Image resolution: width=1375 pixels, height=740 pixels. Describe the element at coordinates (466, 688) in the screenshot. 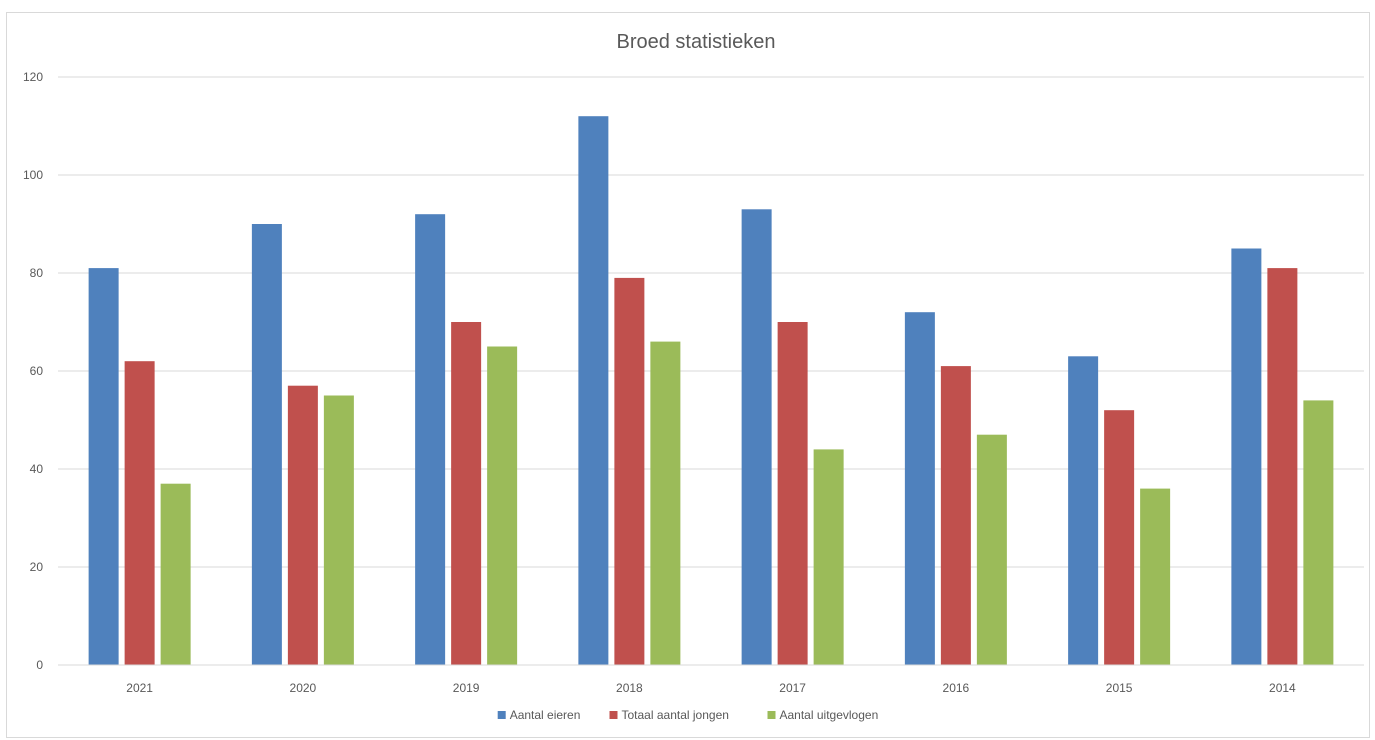

I see `x-tick-label: 2019` at that location.